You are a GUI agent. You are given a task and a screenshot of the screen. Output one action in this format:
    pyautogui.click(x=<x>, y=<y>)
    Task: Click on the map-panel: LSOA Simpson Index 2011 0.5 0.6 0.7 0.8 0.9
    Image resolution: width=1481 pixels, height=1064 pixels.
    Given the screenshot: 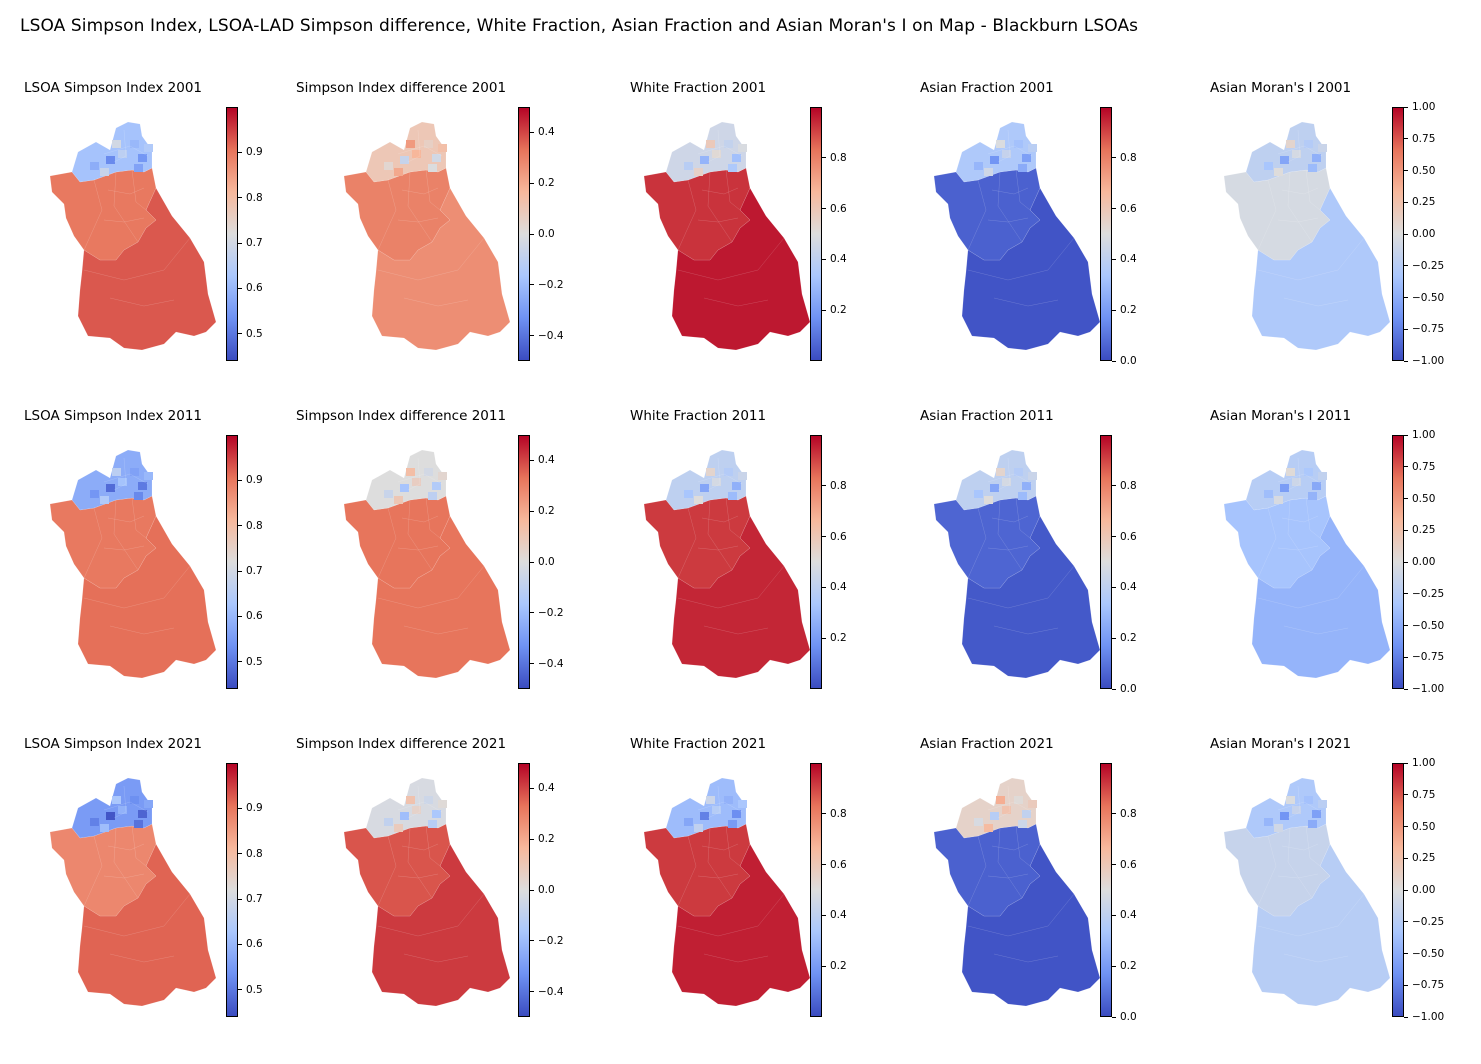 What is the action you would take?
    pyautogui.click(x=166, y=572)
    